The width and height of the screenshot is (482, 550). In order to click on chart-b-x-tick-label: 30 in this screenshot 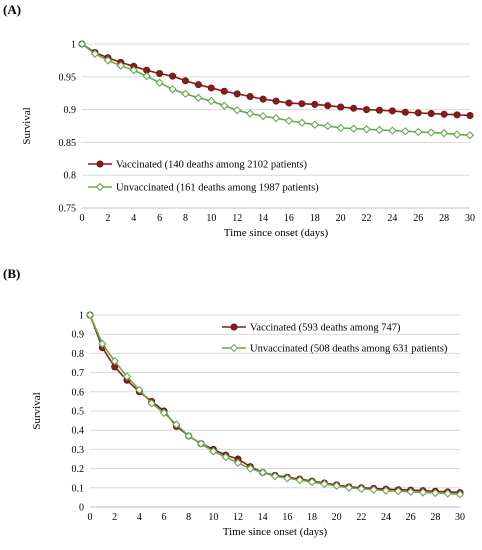, I will do `click(460, 517)`.